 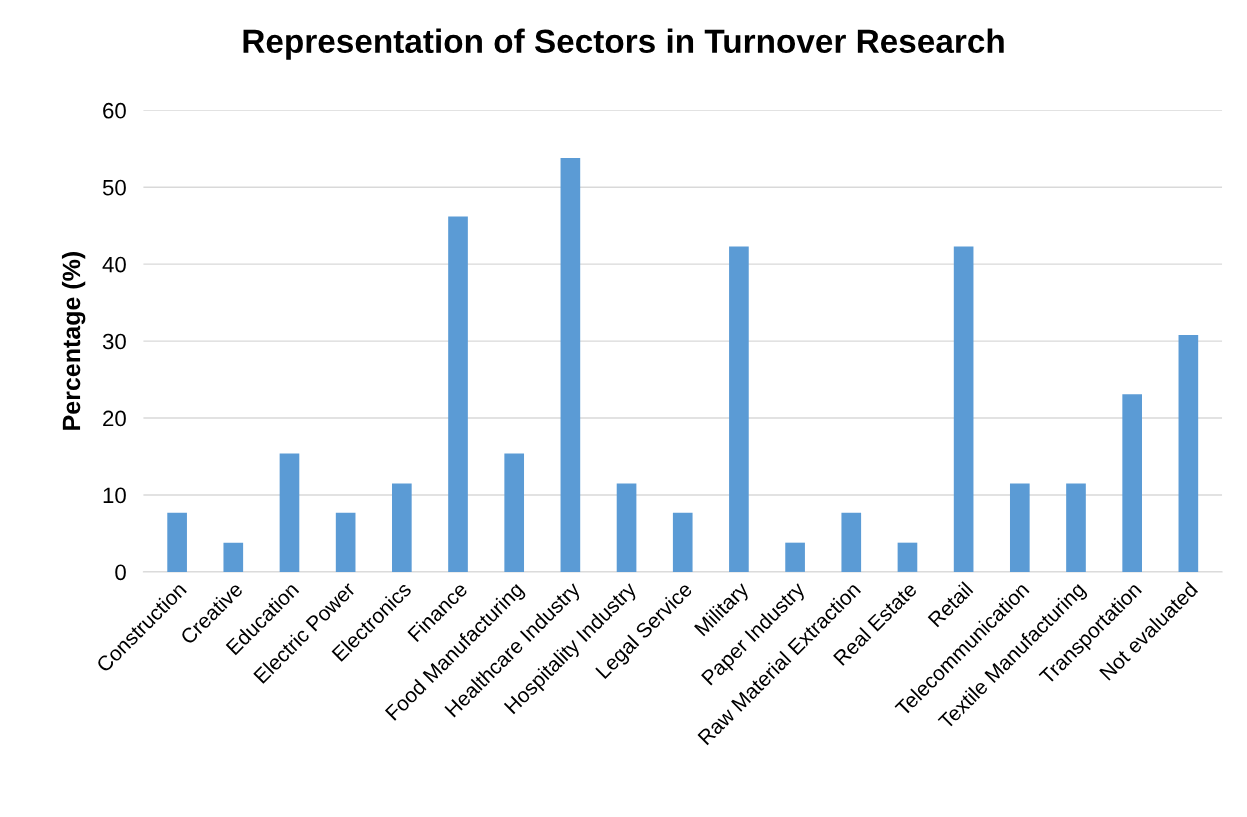 I want to click on y-tick-label: 10, so click(x=114, y=495).